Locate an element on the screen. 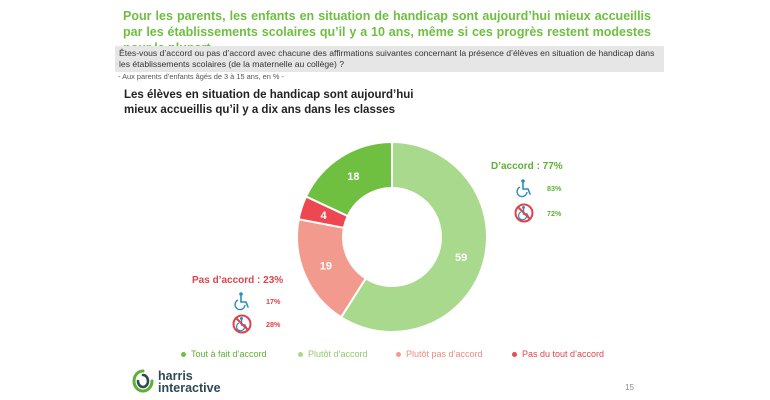 The width and height of the screenshot is (770, 400). logo-text-line1: harris is located at coordinates (175, 376).